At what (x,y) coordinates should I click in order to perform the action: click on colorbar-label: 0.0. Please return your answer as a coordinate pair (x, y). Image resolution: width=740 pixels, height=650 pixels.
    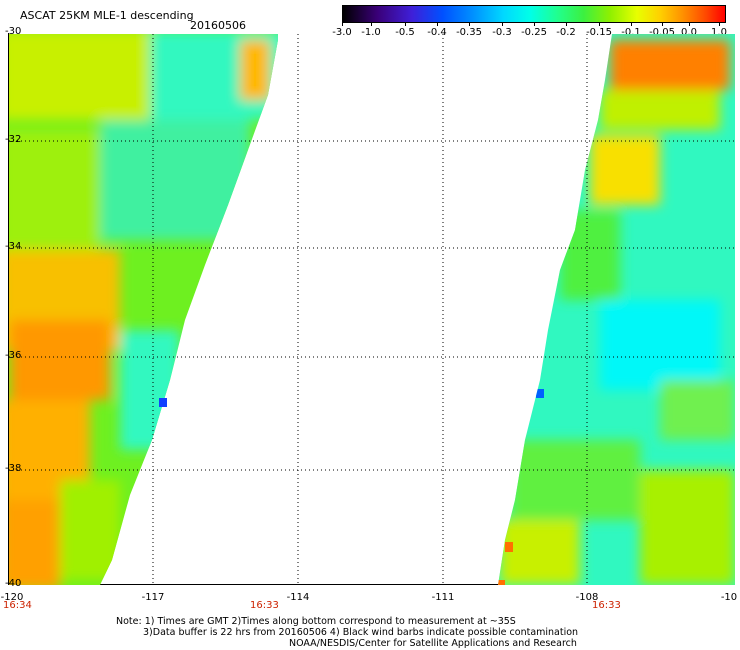
    Looking at the image, I should click on (689, 32).